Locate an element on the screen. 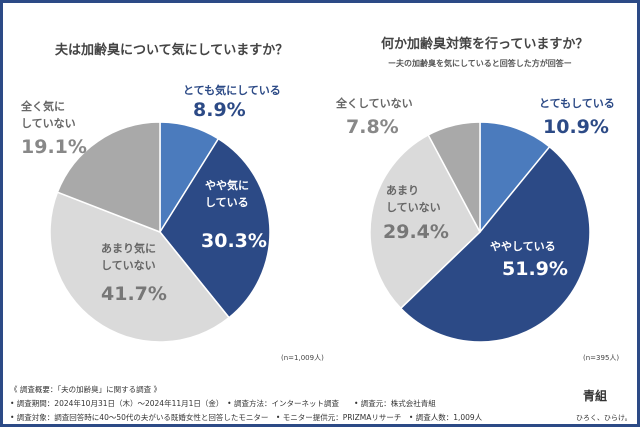 This screenshot has height=427, width=640. label-somewhat-a: やや気に is located at coordinates (227, 185).